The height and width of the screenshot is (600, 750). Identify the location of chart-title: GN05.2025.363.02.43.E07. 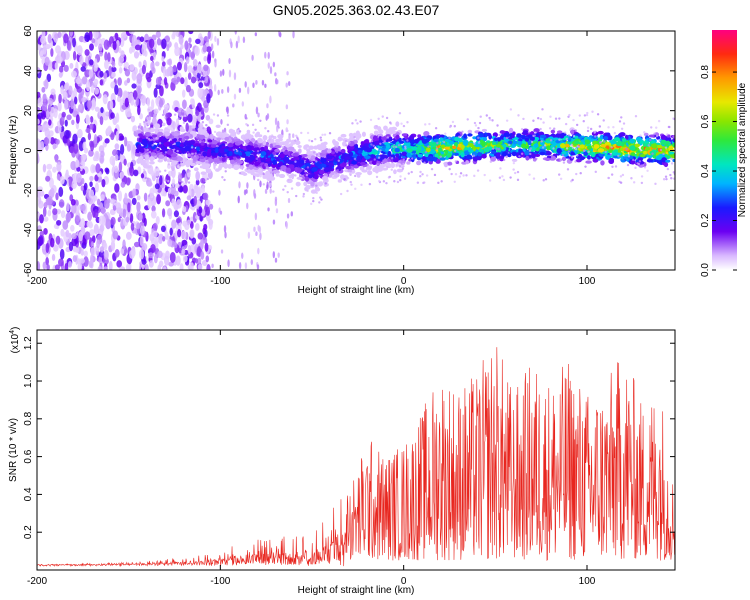
(356, 10).